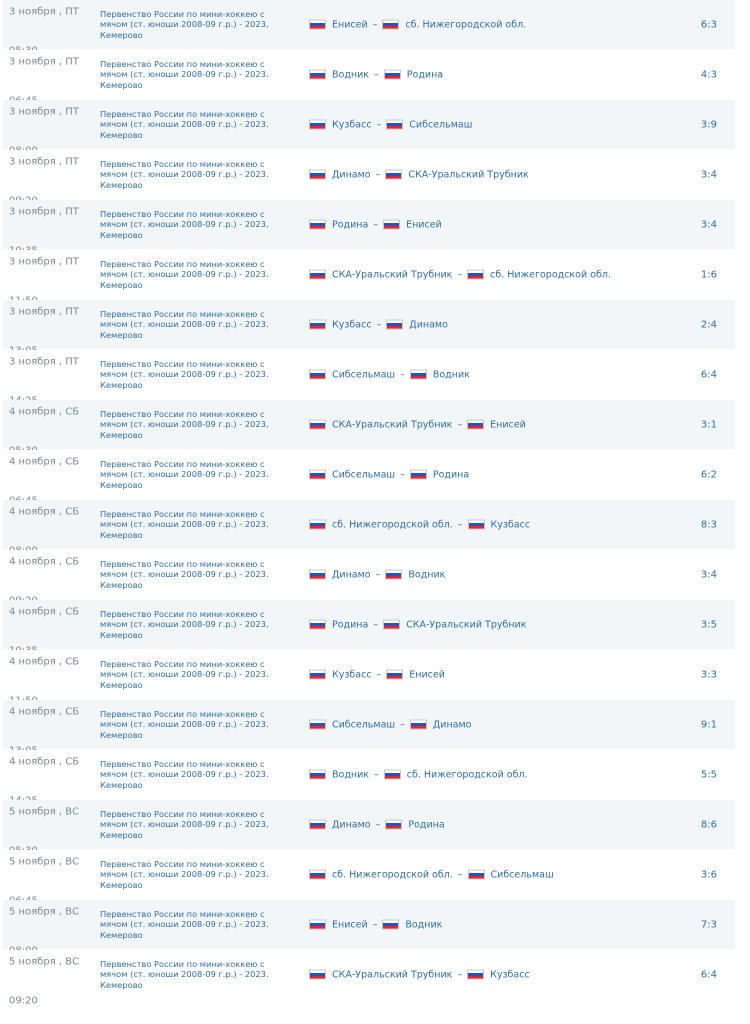  What do you see at coordinates (708, 24) in the screenshot?
I see `match-score-link: 6:3` at bounding box center [708, 24].